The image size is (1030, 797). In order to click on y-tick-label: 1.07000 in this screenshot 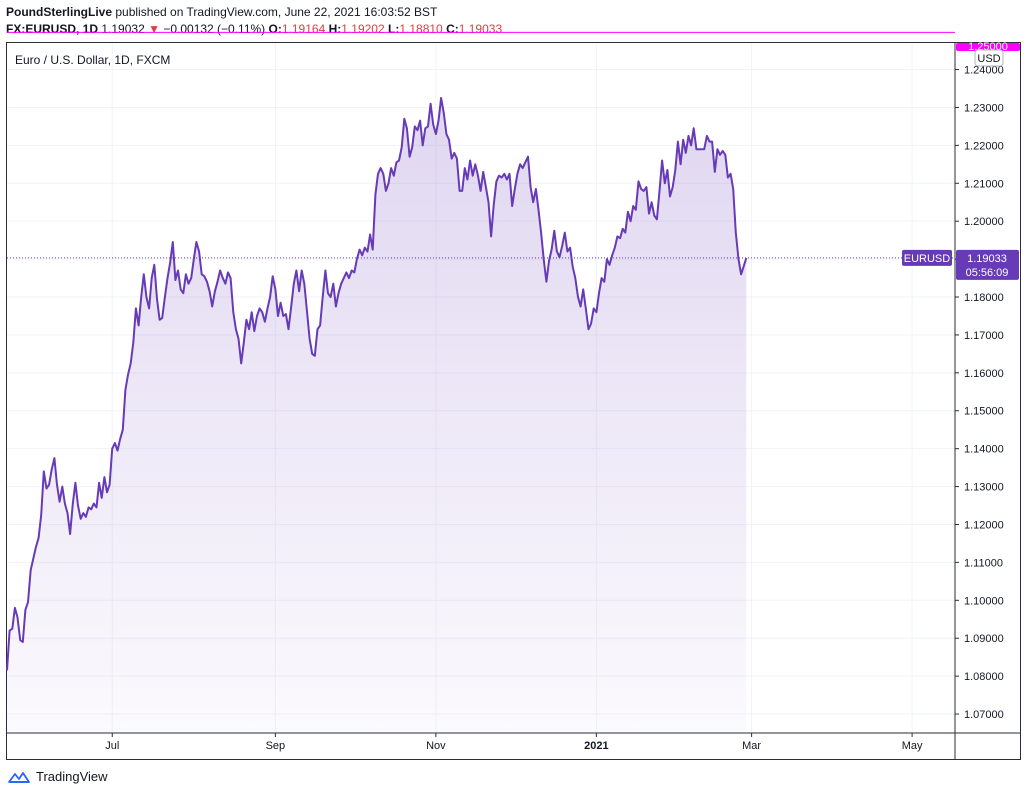, I will do `click(984, 715)`.